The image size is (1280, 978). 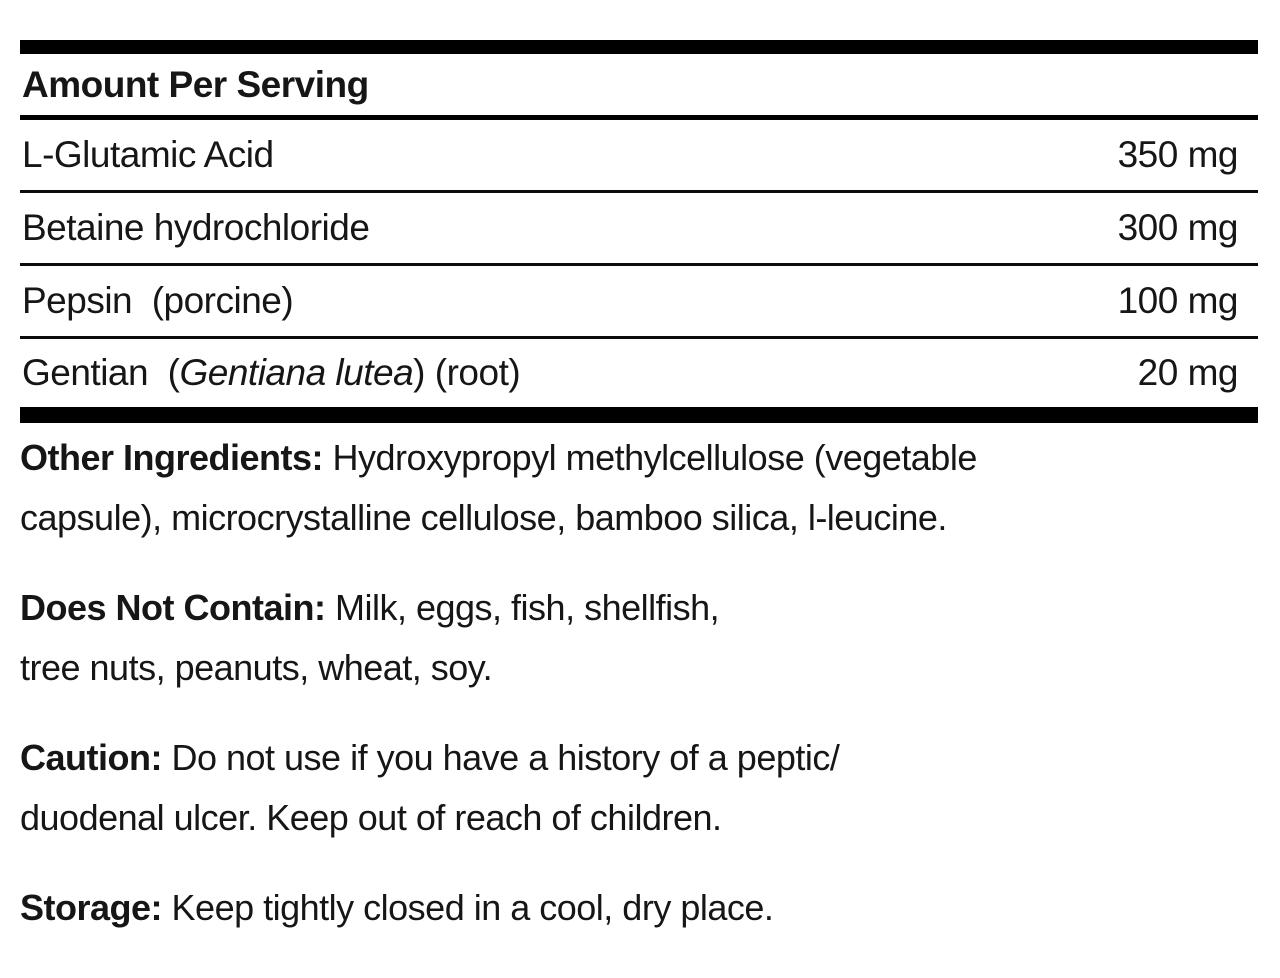 I want to click on ingredient-name: L-Glutamic Acid, so click(x=147, y=155).